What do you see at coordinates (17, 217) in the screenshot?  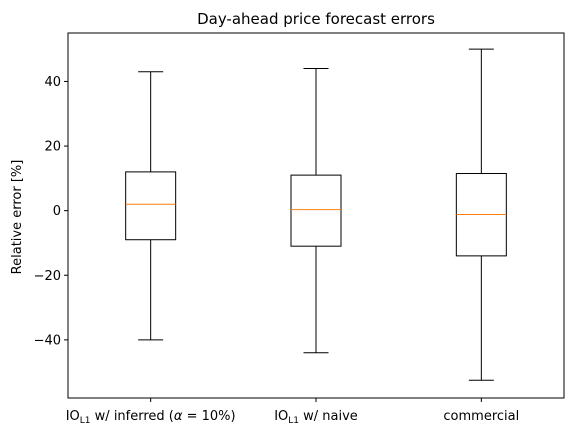 I see `y-axis-label: Relative error [%]` at bounding box center [17, 217].